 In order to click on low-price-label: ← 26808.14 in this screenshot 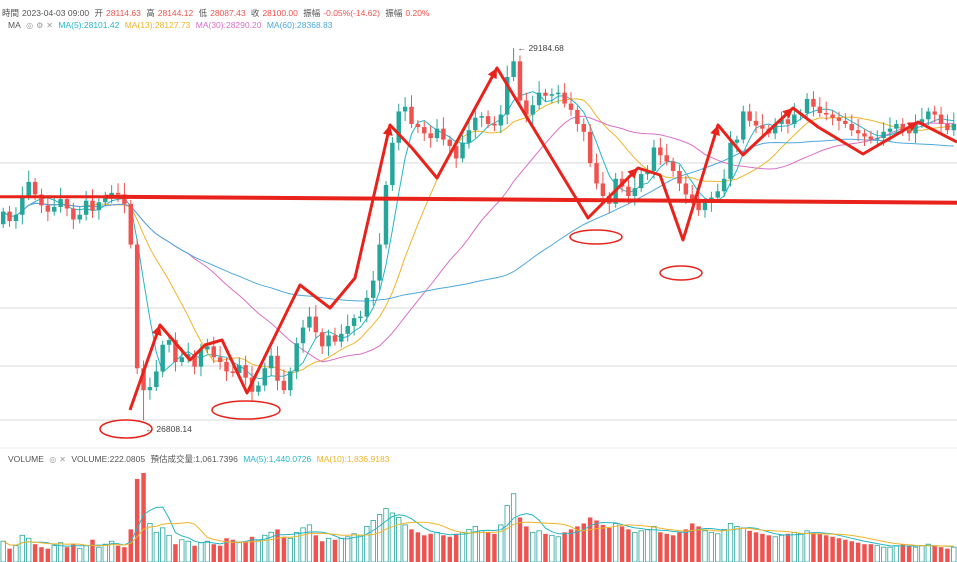, I will do `click(169, 429)`.